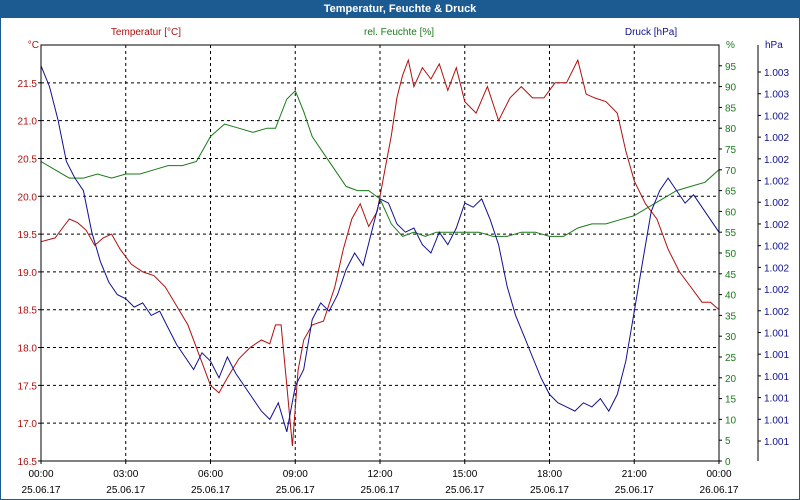  What do you see at coordinates (731, 192) in the screenshot?
I see `humidity-tick-label: 65` at bounding box center [731, 192].